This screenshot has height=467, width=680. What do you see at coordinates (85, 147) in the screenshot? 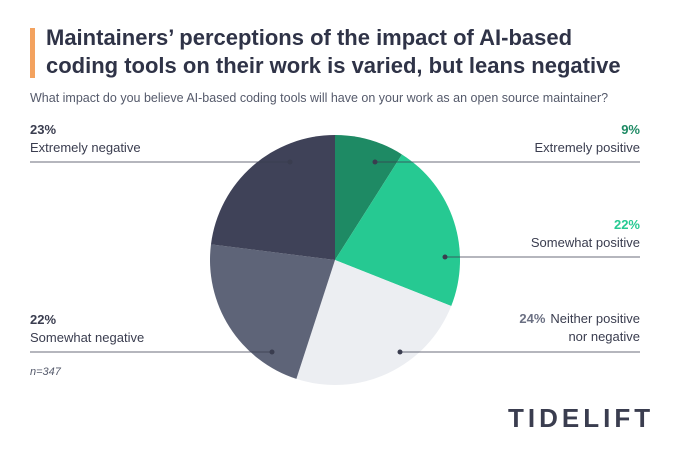
I see `slice-name: Extremely negative` at bounding box center [85, 147].